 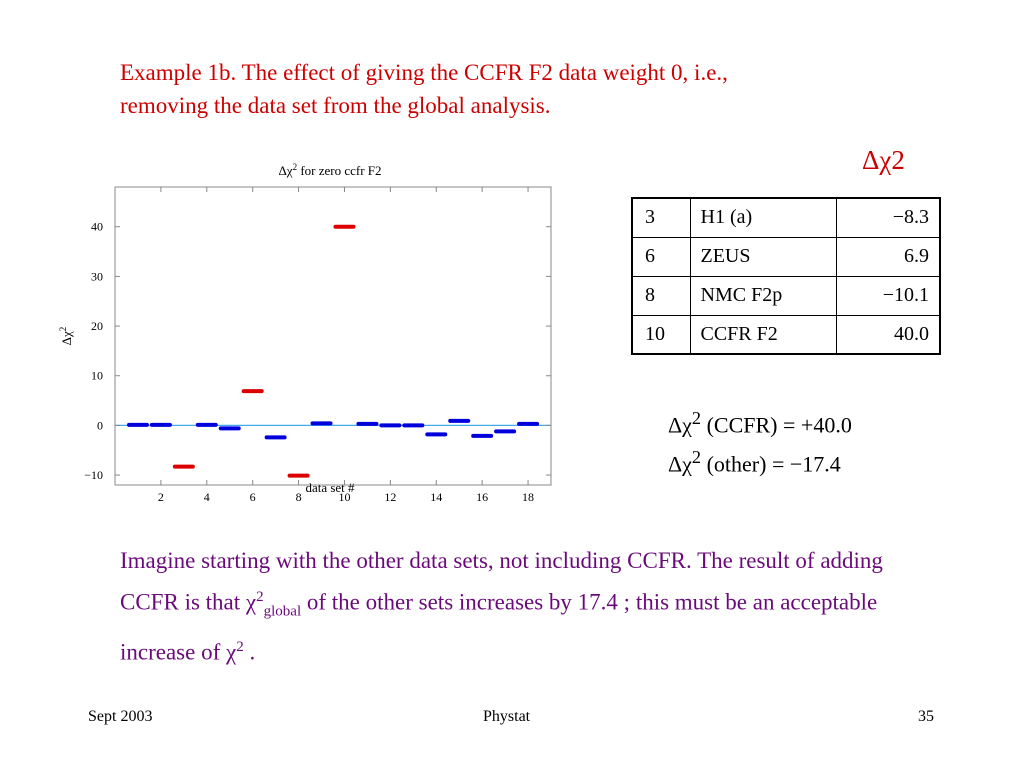 What do you see at coordinates (285, 170) in the screenshot?
I see `chart-title-prefix: Δχ` at bounding box center [285, 170].